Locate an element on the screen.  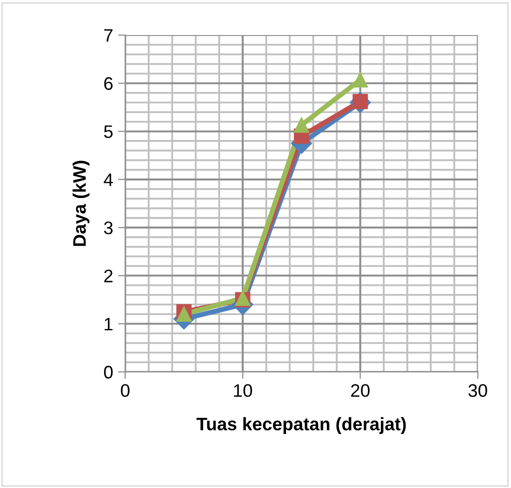
y-tick-label: 6 is located at coordinates (108, 83).